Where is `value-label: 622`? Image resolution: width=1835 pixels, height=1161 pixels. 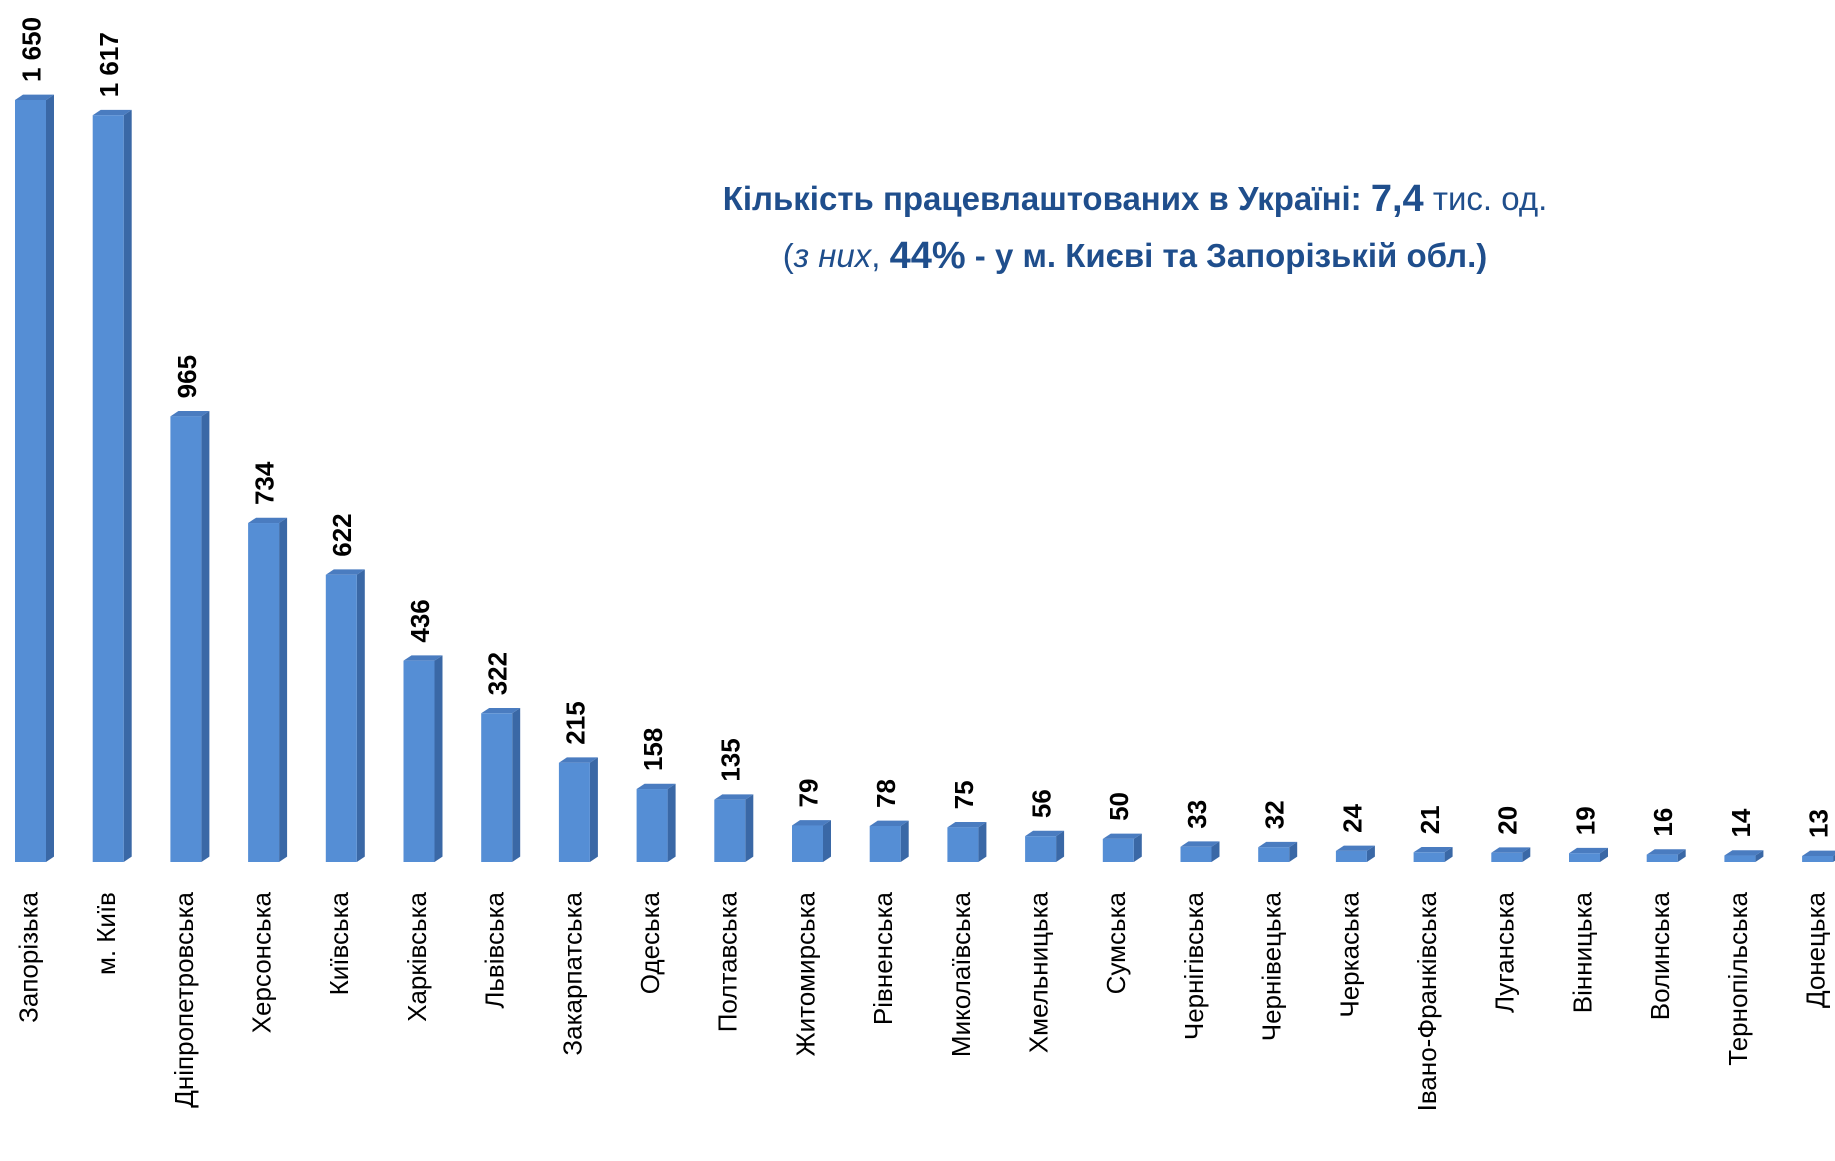 value-label: 622 is located at coordinates (342, 534).